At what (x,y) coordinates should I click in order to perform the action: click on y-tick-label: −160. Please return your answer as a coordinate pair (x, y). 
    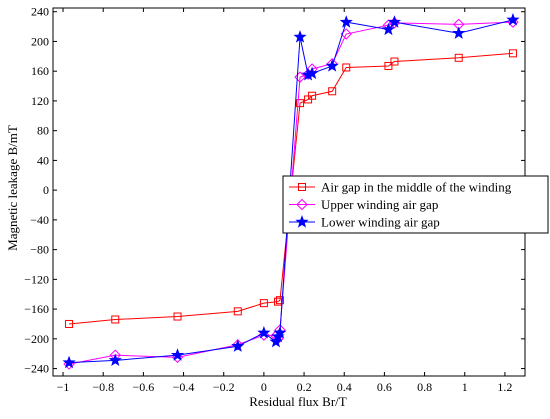
    Looking at the image, I should click on (36, 309).